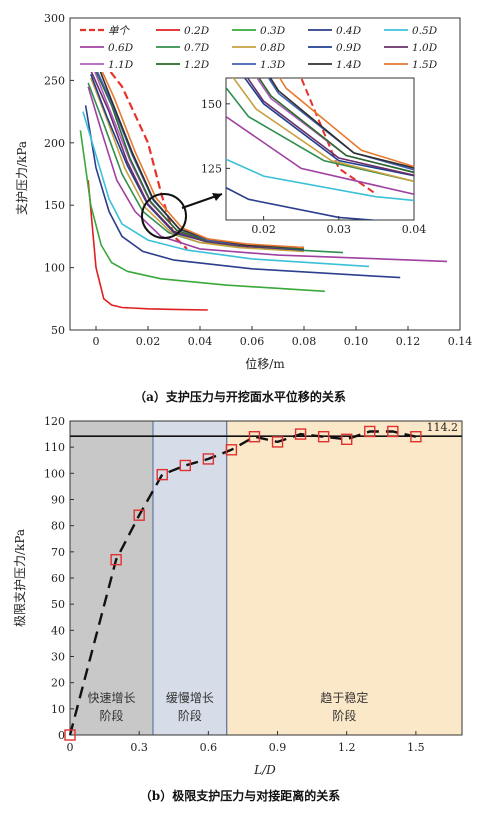 The height and width of the screenshot is (815, 480). What do you see at coordinates (58, 683) in the screenshot?
I see `y-tick-label-b: 20` at bounding box center [58, 683].